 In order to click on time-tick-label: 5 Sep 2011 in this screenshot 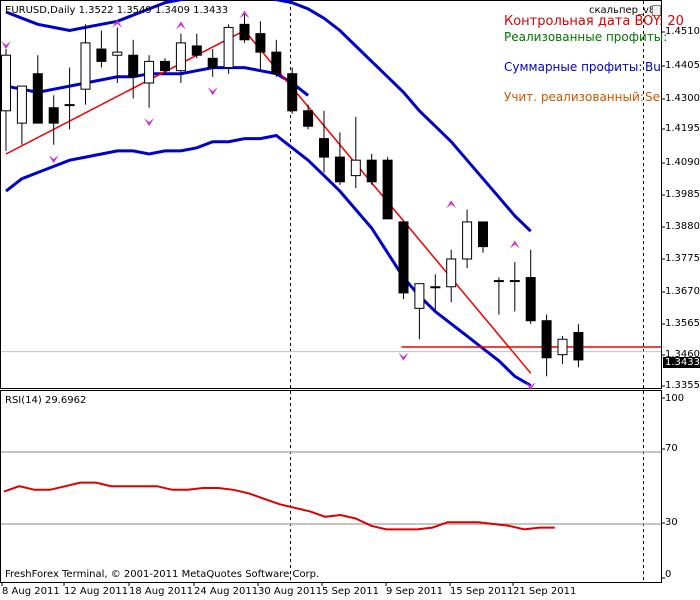, I will do `click(351, 591)`.